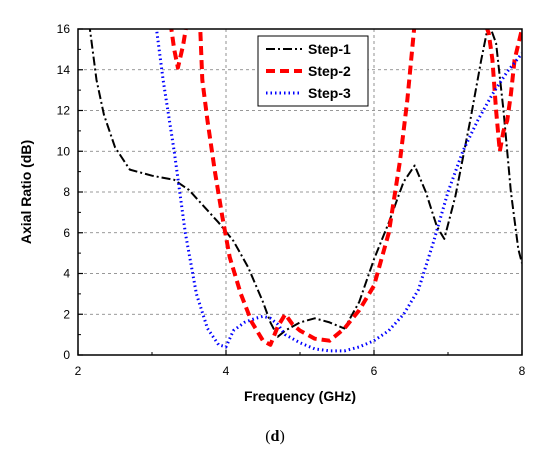  What do you see at coordinates (64, 29) in the screenshot?
I see `y-tick-label: 16` at bounding box center [64, 29].